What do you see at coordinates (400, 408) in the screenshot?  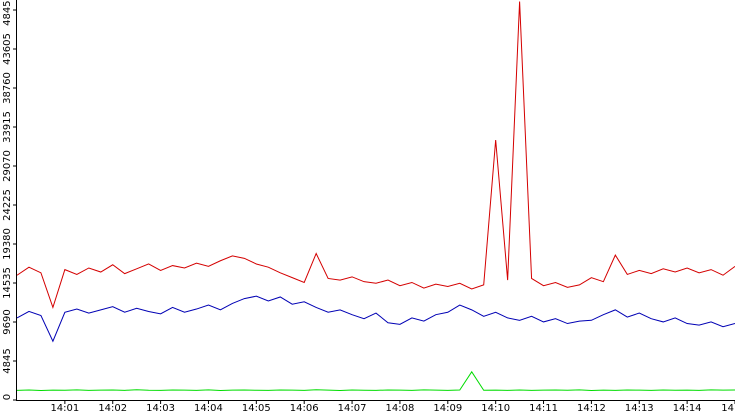 I see `x-tick-label: 14:08` at bounding box center [400, 408].